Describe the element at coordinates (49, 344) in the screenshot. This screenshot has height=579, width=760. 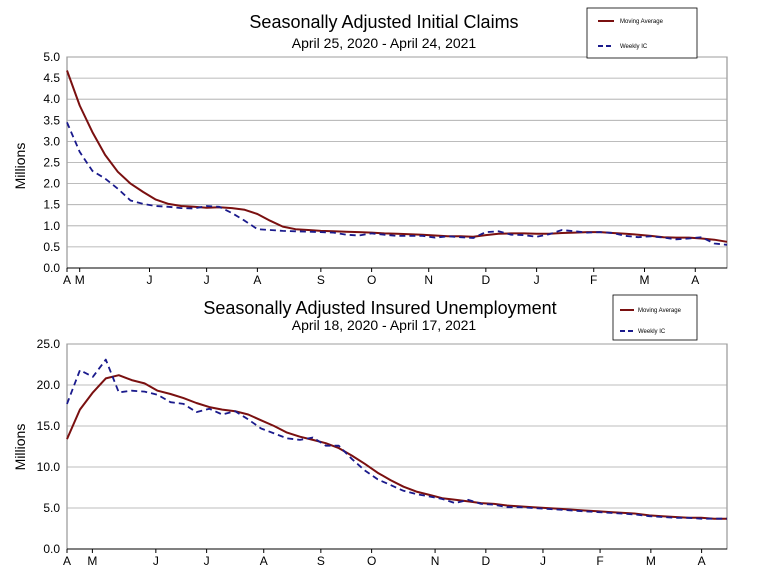
I see `y-tick-label: 25.0` at that location.